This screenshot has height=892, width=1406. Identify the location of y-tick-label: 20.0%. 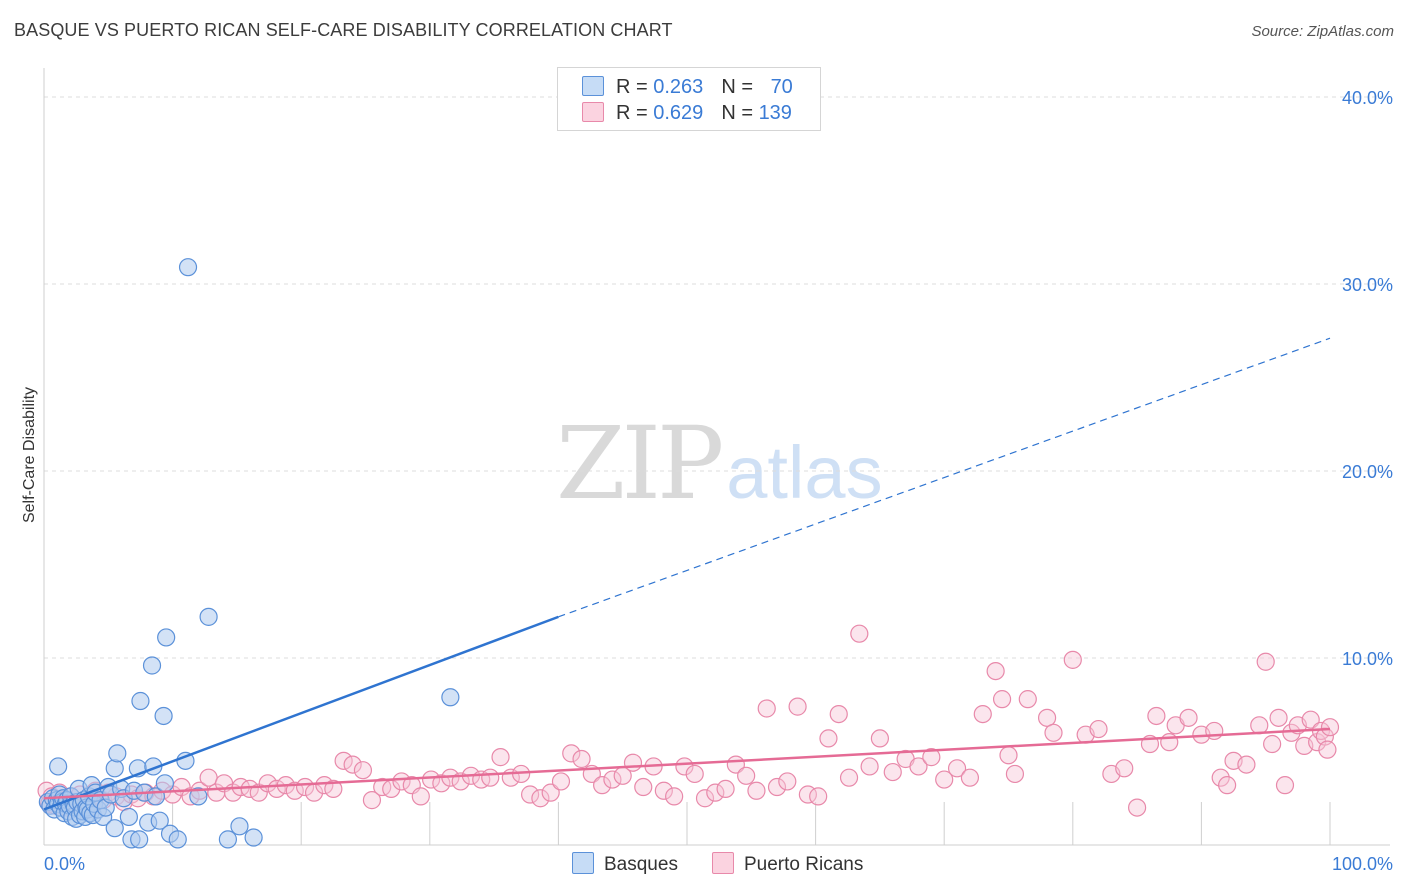
(1367, 472).